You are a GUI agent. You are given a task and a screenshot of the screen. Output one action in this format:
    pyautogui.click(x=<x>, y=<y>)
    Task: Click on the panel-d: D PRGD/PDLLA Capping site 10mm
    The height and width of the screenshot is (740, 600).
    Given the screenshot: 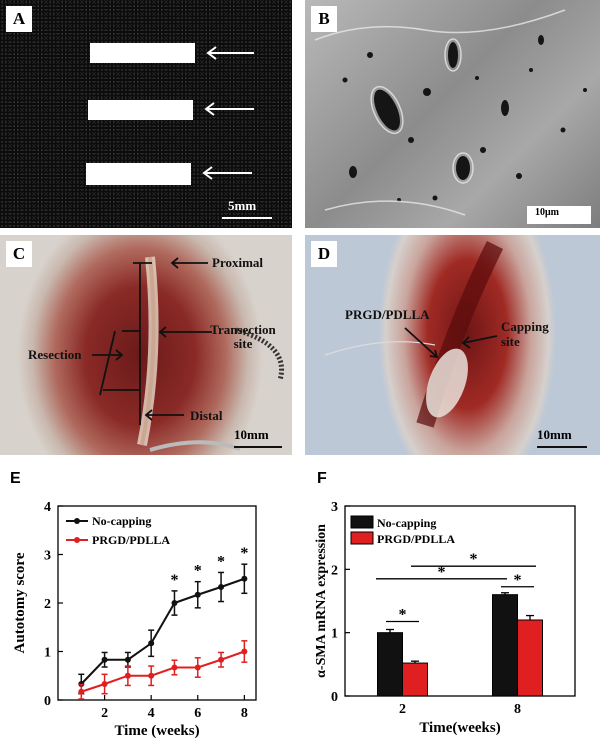 What is the action you would take?
    pyautogui.click(x=452, y=345)
    